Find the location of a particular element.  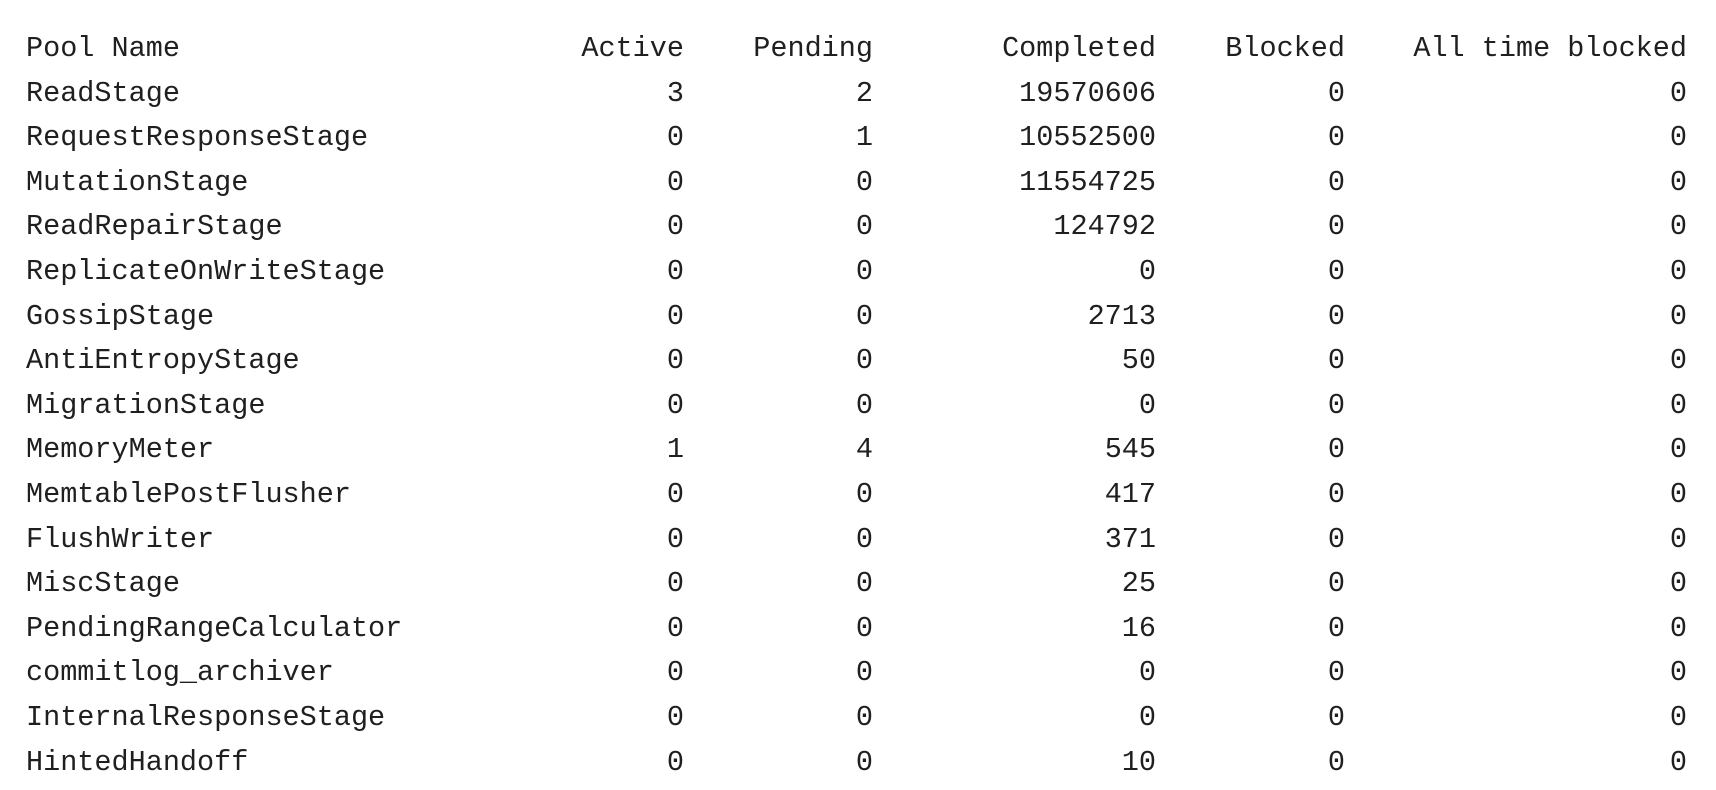

header-pool-name: Pool Name is located at coordinates (103, 48).